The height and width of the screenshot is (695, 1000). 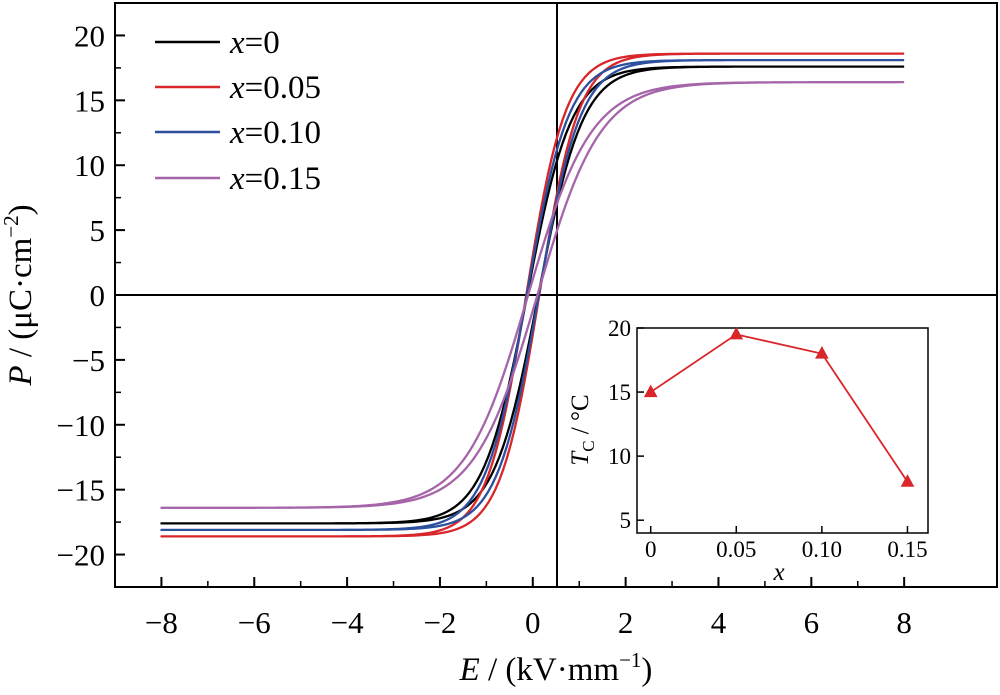 What do you see at coordinates (275, 179) in the screenshot?
I see `legend-label-3: x=0.15` at bounding box center [275, 179].